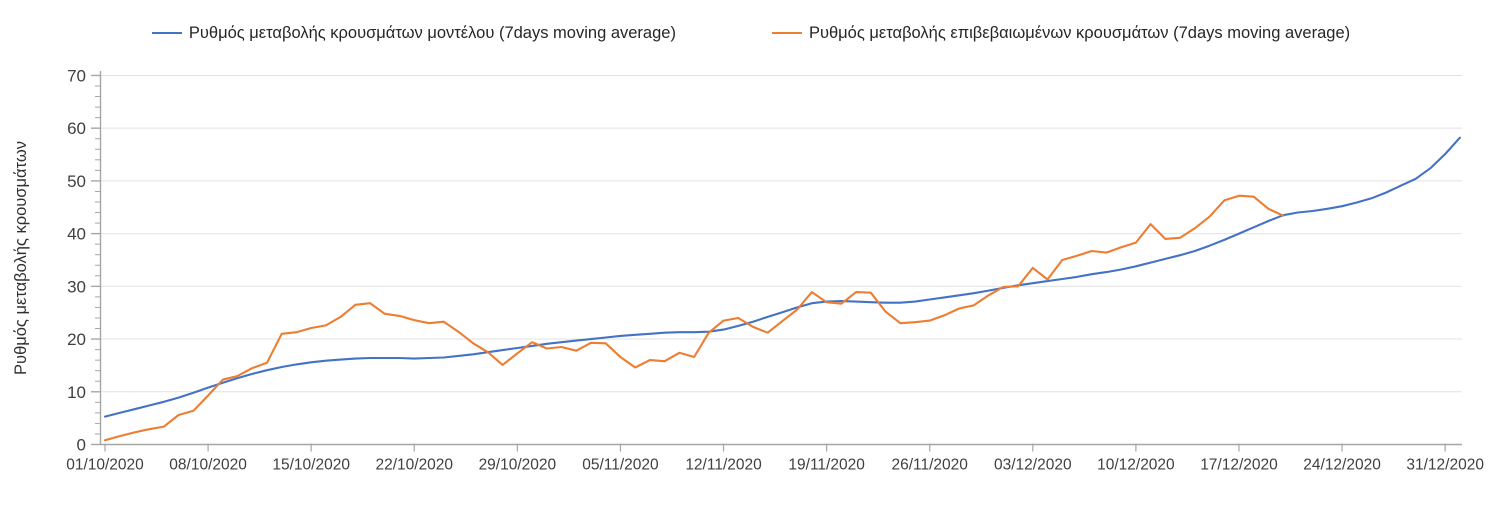  Describe the element at coordinates (1342, 465) in the screenshot. I see `x-tick-label: 24/12/2020` at that location.